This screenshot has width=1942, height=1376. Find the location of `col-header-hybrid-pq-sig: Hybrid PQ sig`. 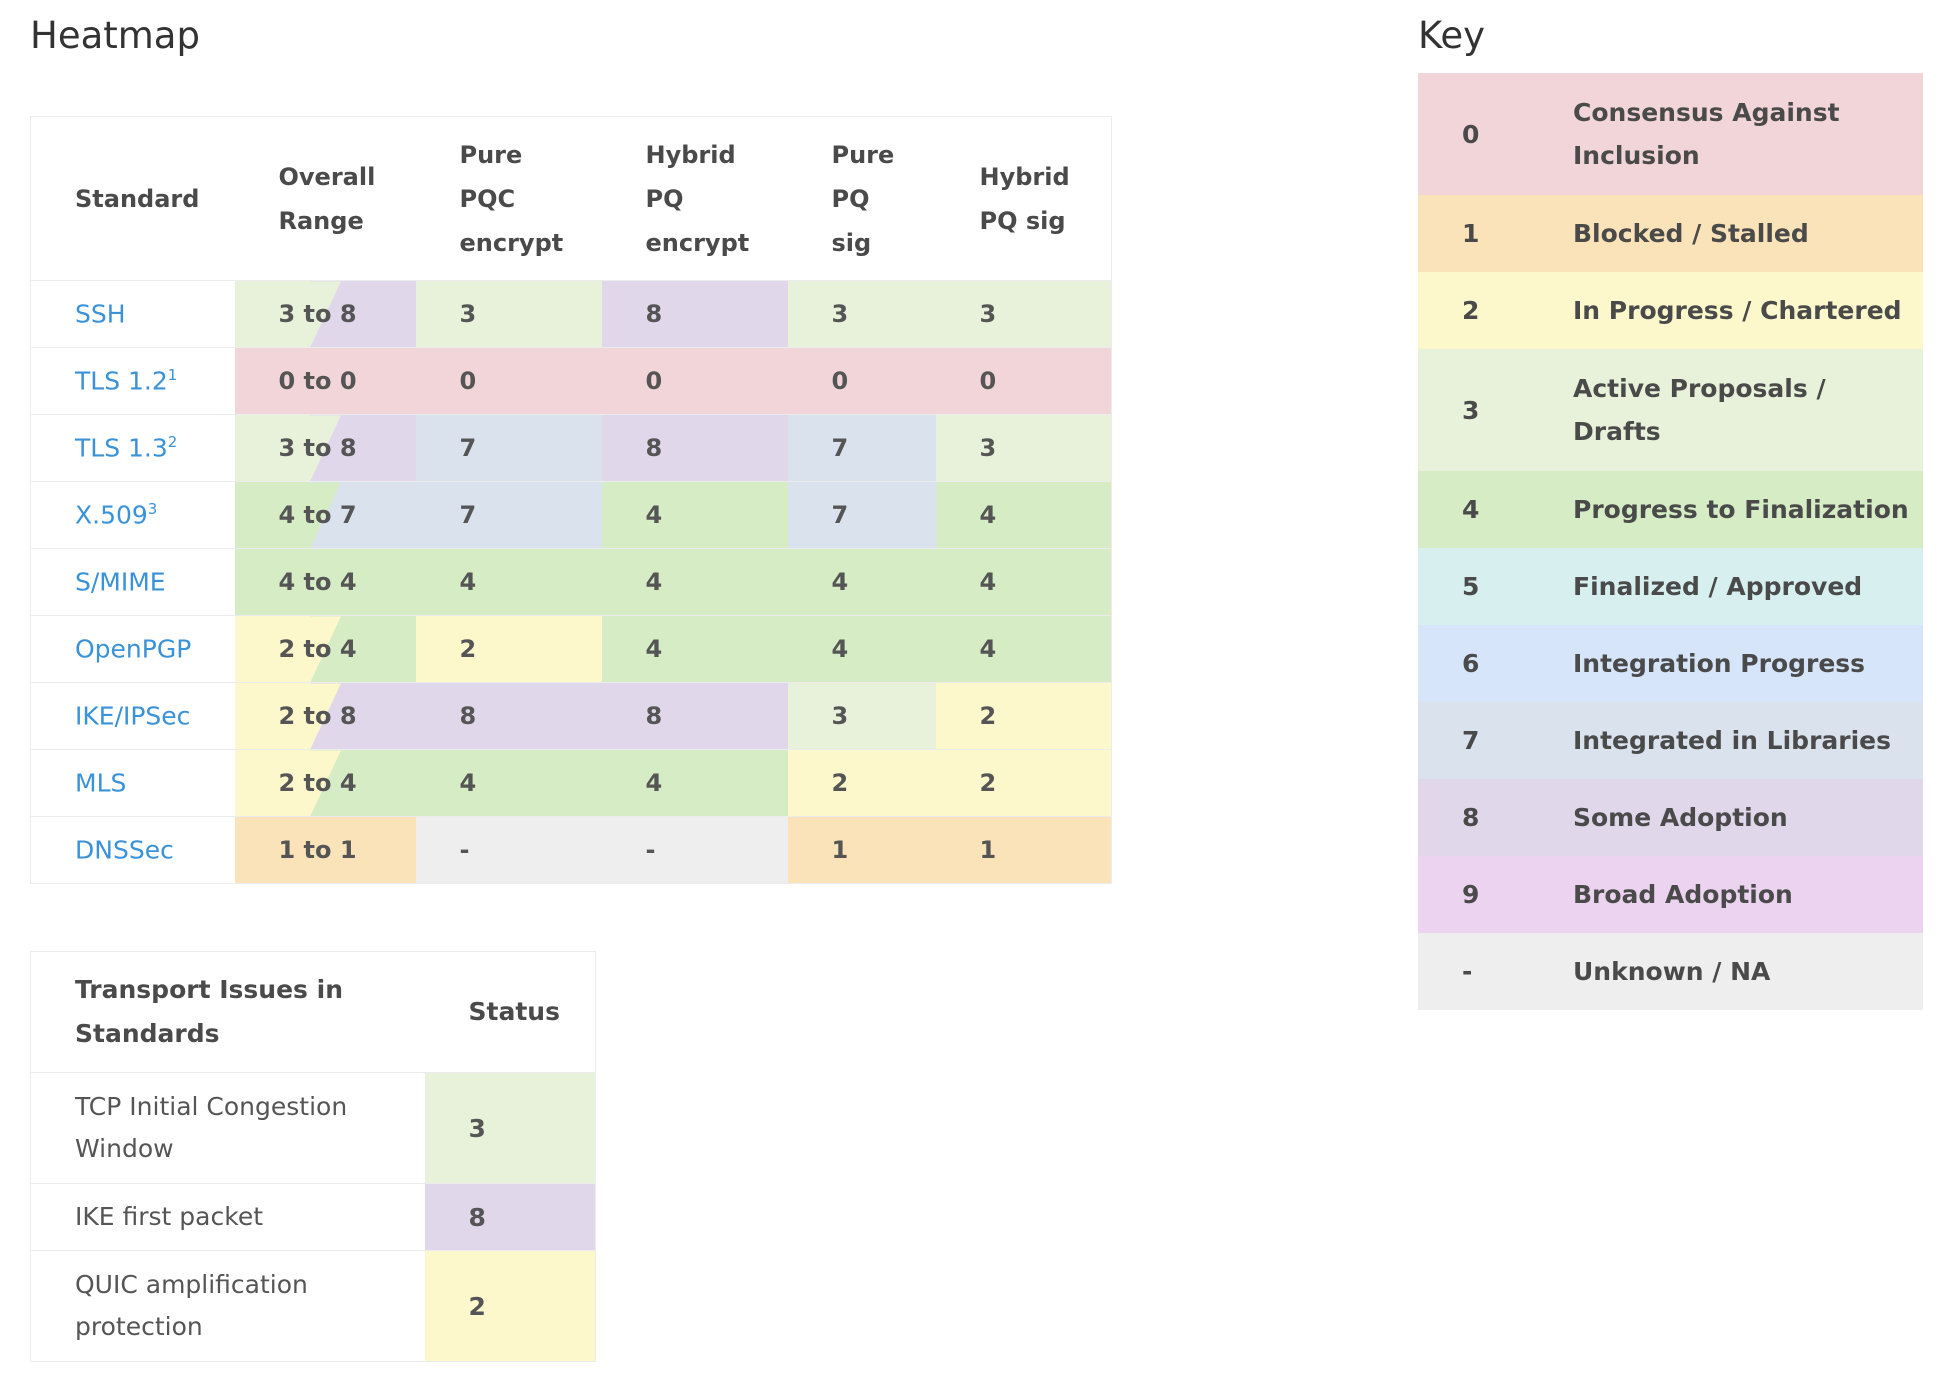

col-header-hybrid-pq-sig: Hybrid PQ sig is located at coordinates (1023, 198).